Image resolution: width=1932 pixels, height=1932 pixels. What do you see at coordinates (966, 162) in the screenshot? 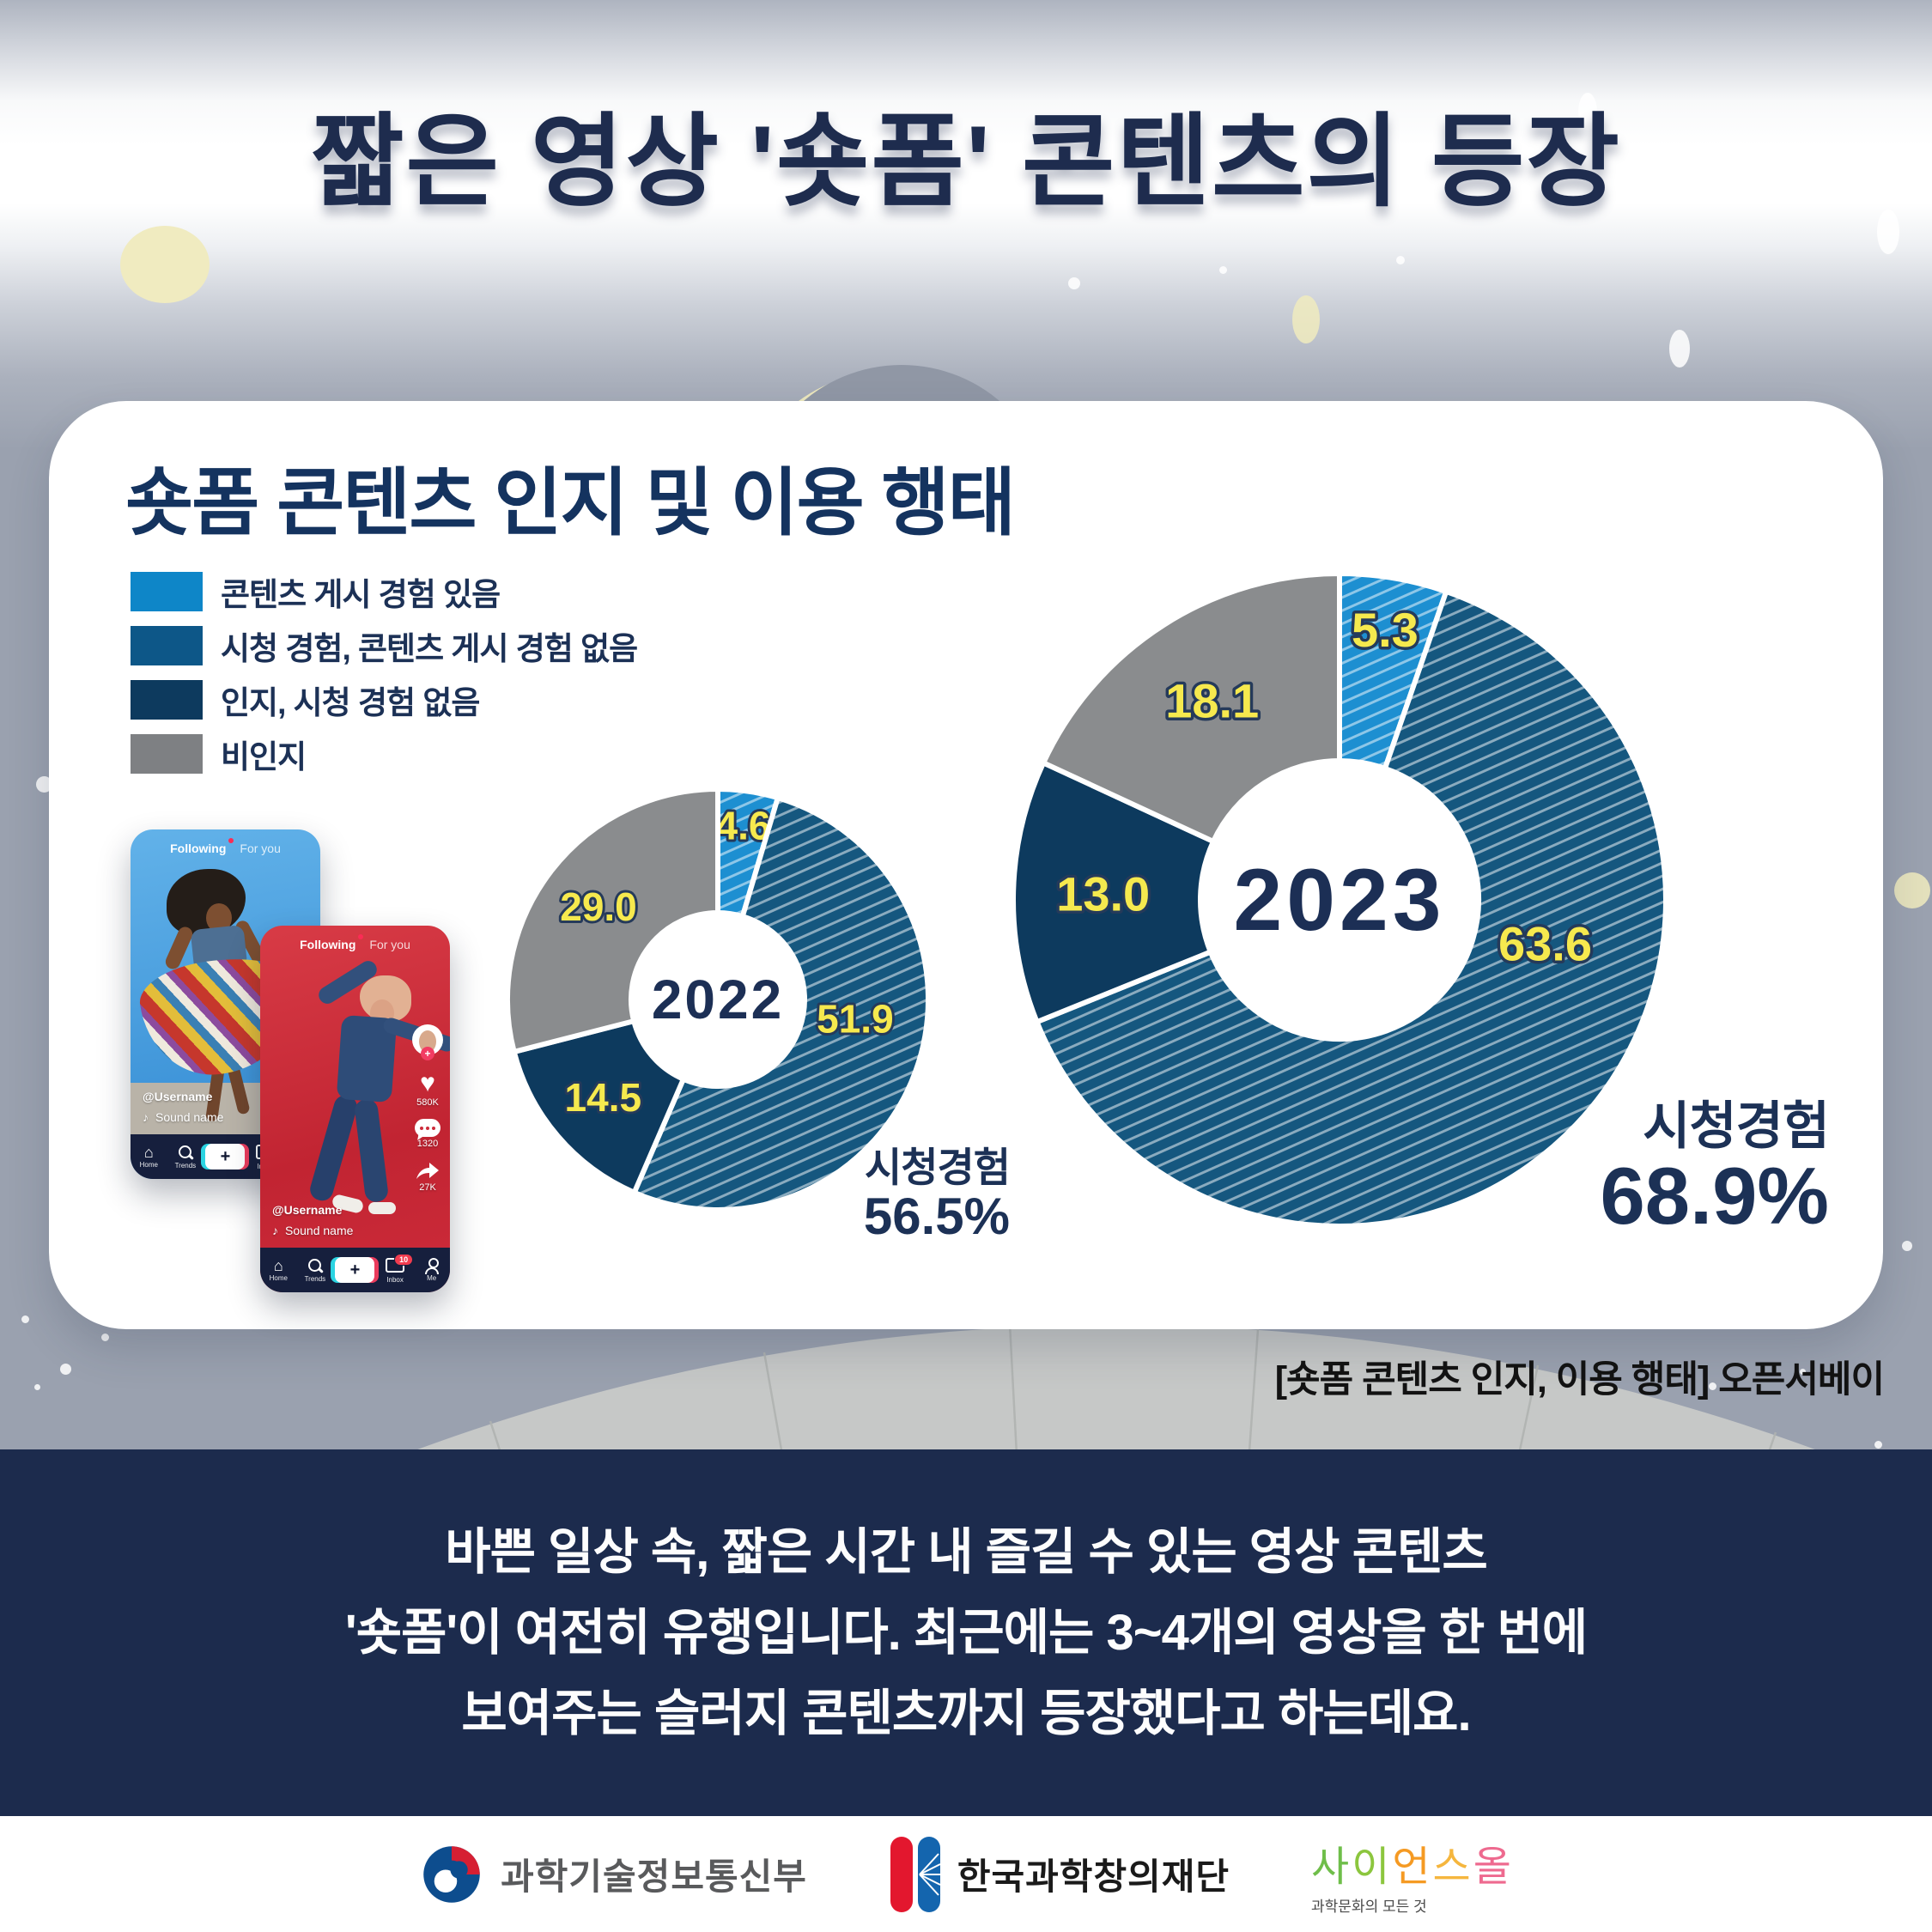
I see `page-title: 짧은 영상 '숏폼' 콘텐츠의 등장` at bounding box center [966, 162].